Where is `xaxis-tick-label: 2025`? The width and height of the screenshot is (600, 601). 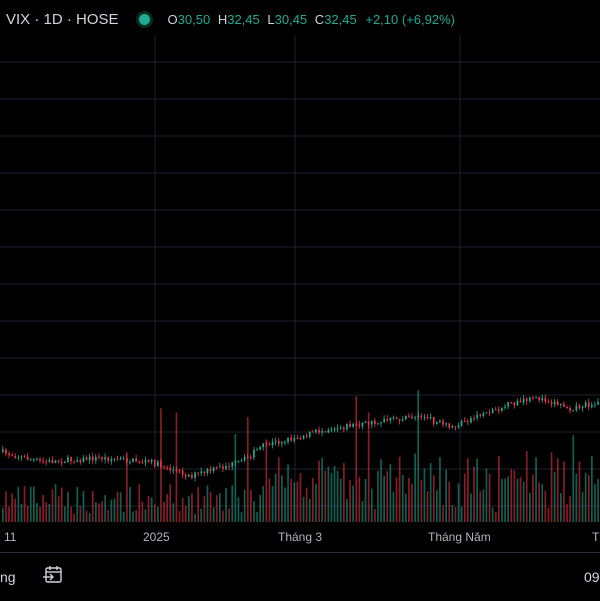 xaxis-tick-label: 2025 is located at coordinates (156, 537).